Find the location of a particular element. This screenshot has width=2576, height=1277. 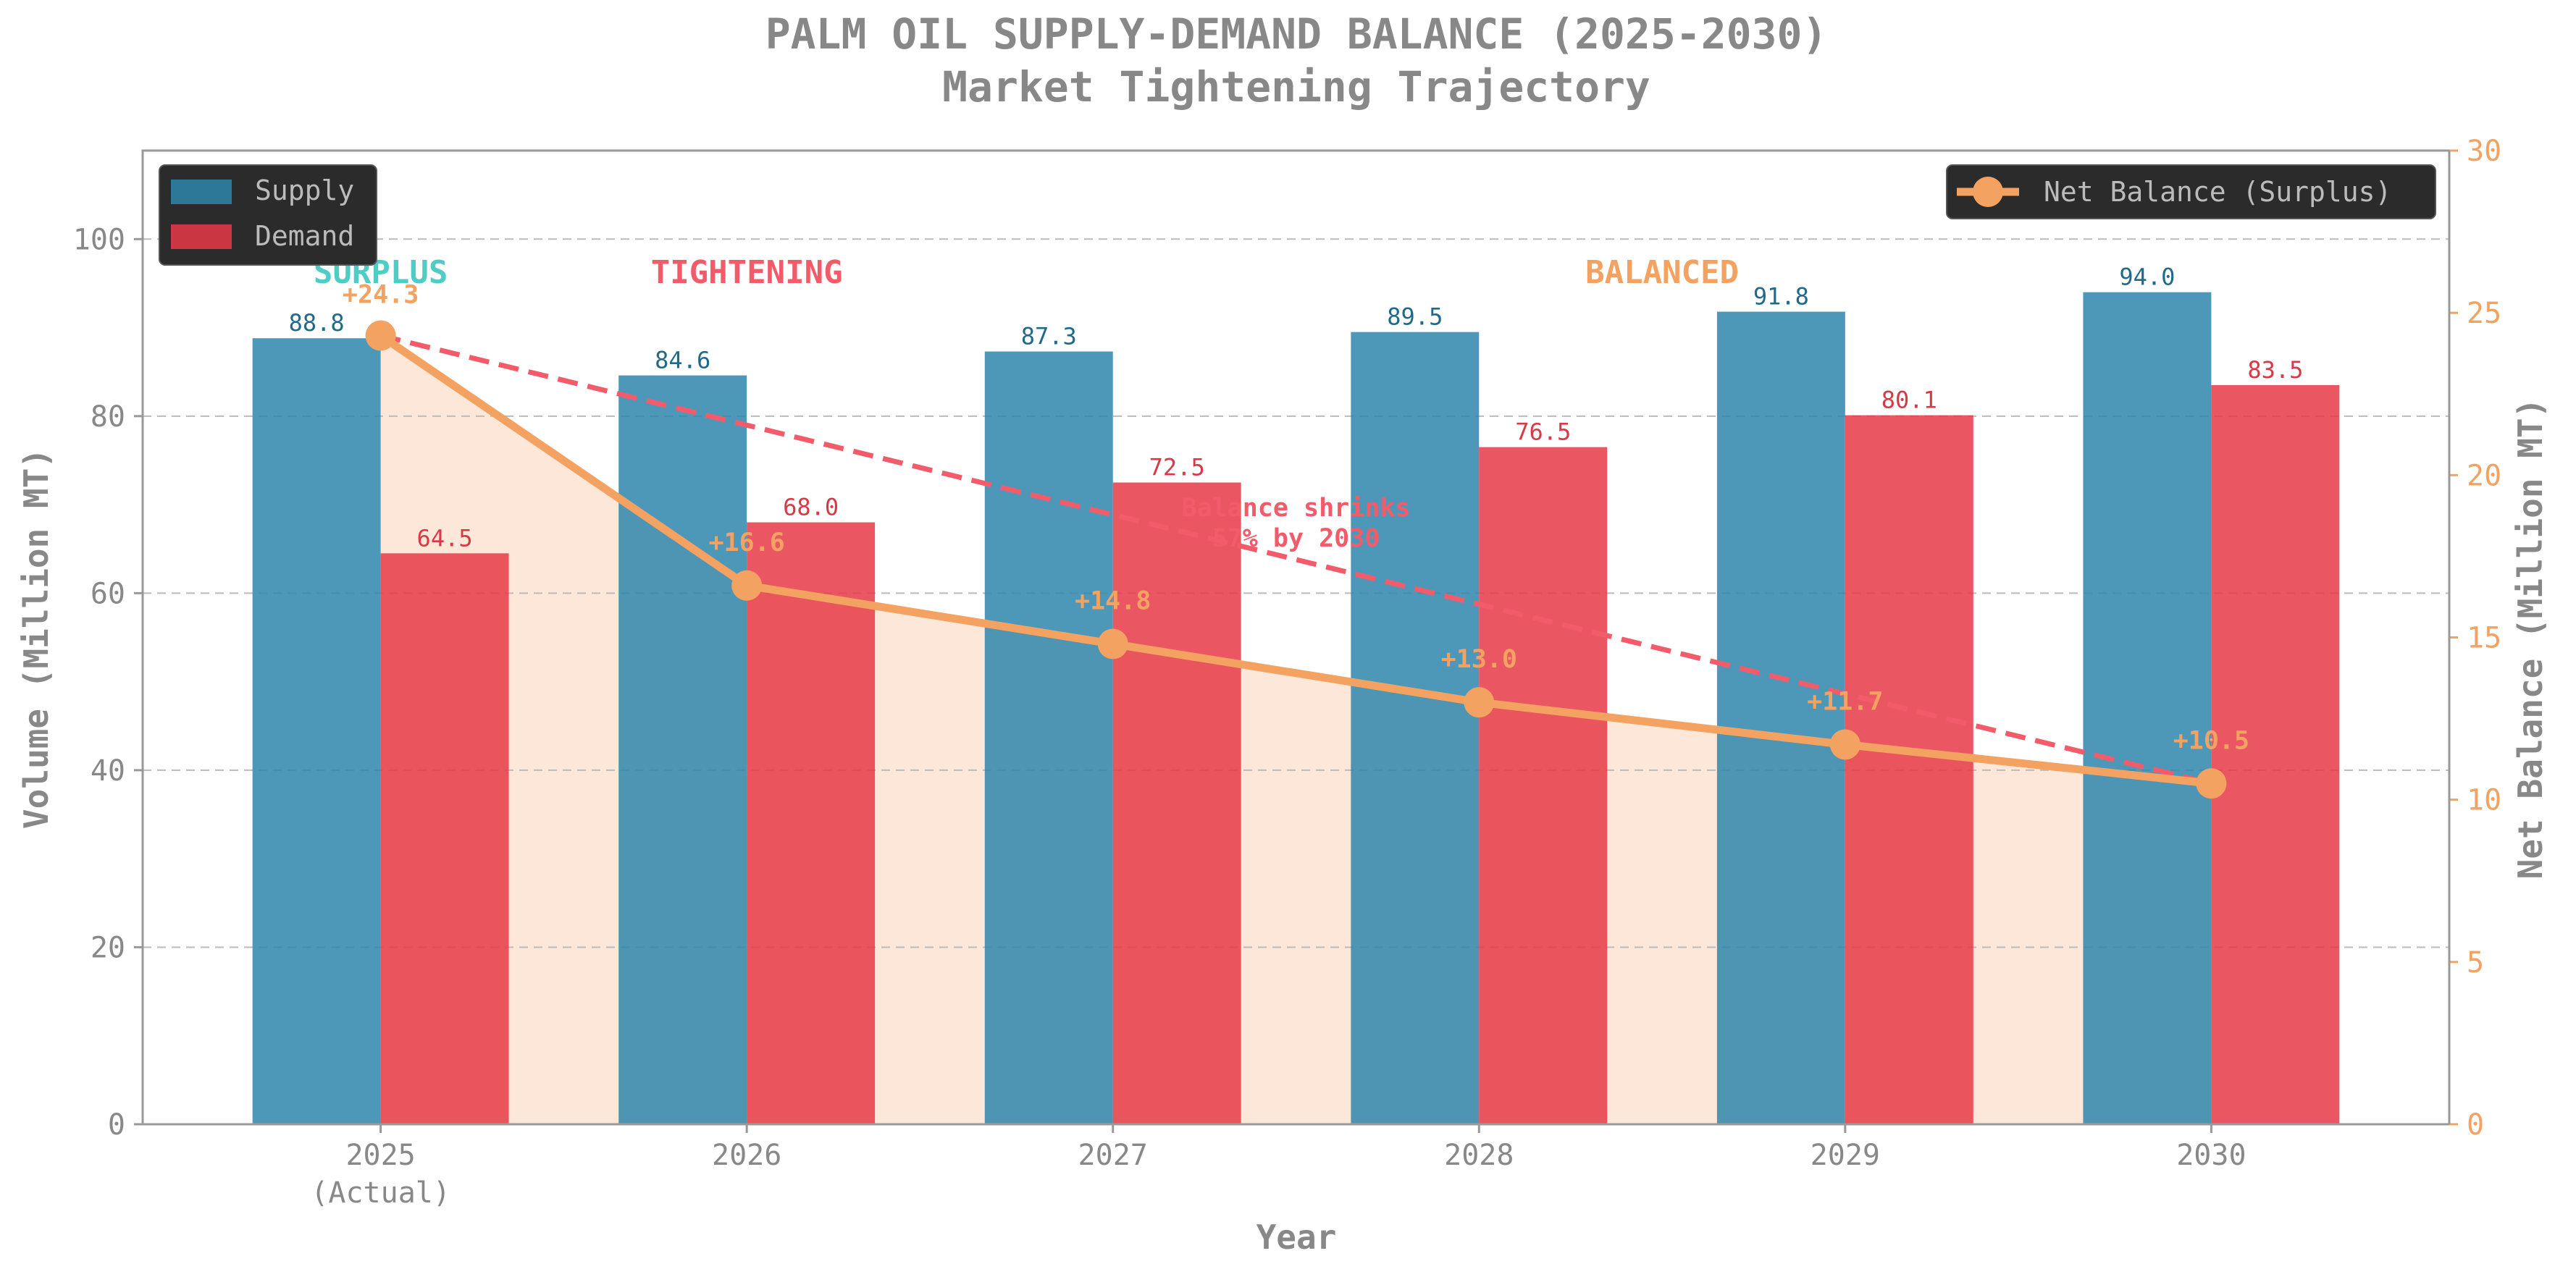

legend-box is located at coordinates (2191, 192).